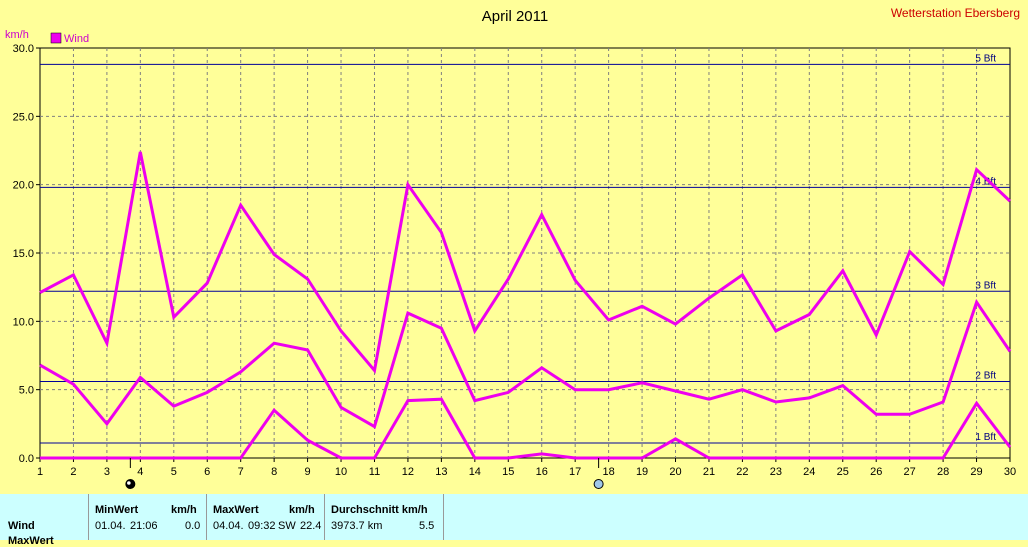  Describe the element at coordinates (265, 517) in the screenshot. I see `max-column: MaxWert km/h 04.04. 09:32 SW 22.4` at that location.